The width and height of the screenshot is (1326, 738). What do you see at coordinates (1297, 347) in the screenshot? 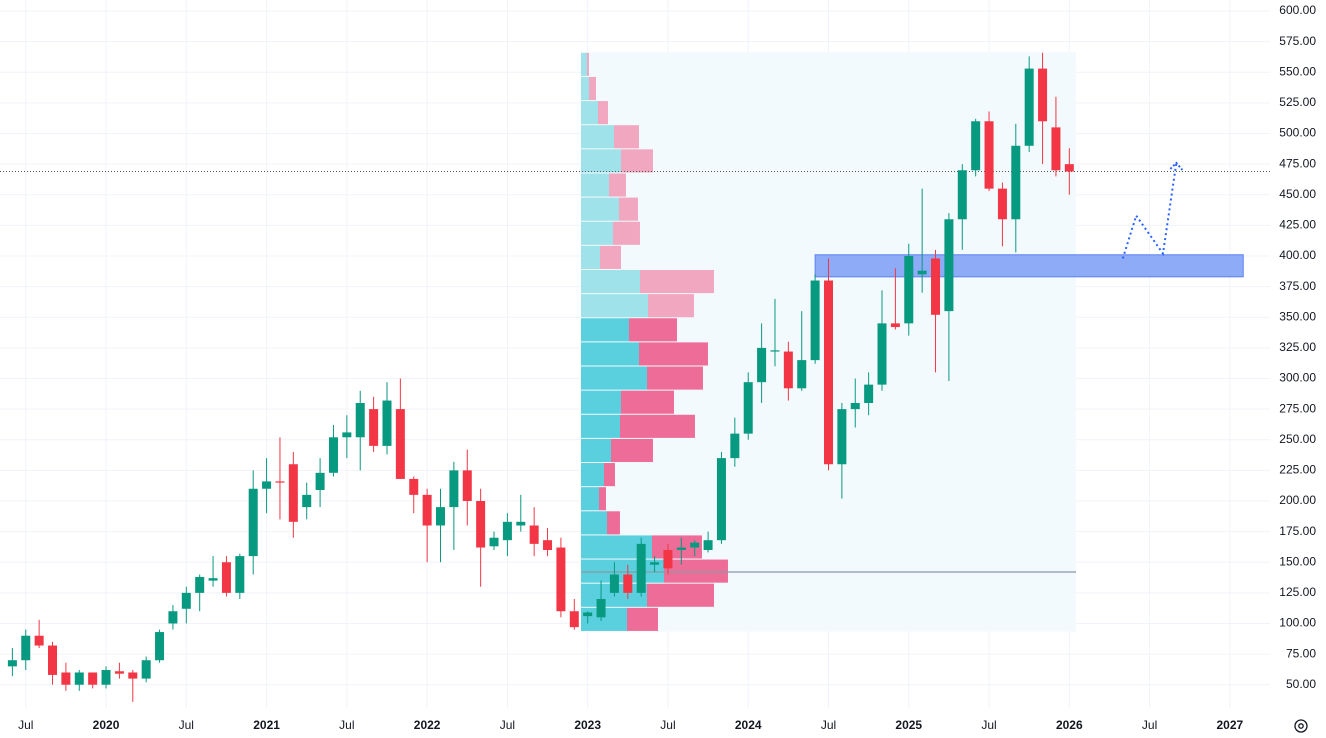
I see `y-tick-label: 325.00` at bounding box center [1297, 347].